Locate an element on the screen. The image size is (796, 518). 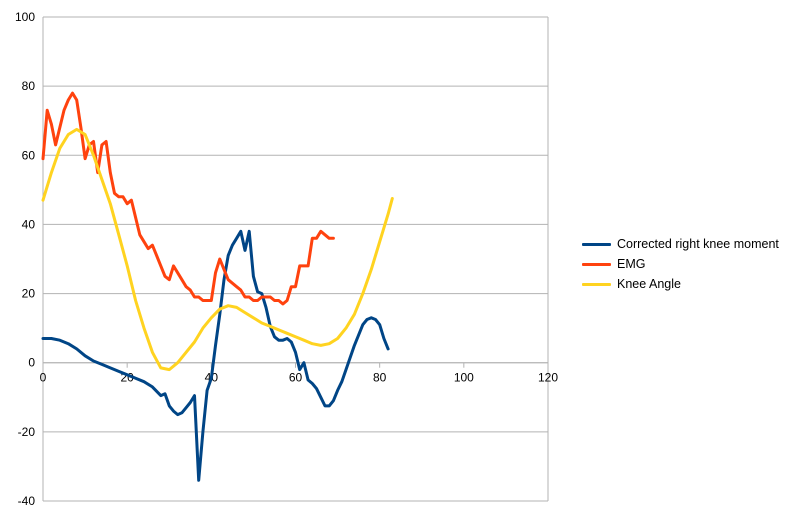
x-tick-label: 120 is located at coordinates (548, 378).